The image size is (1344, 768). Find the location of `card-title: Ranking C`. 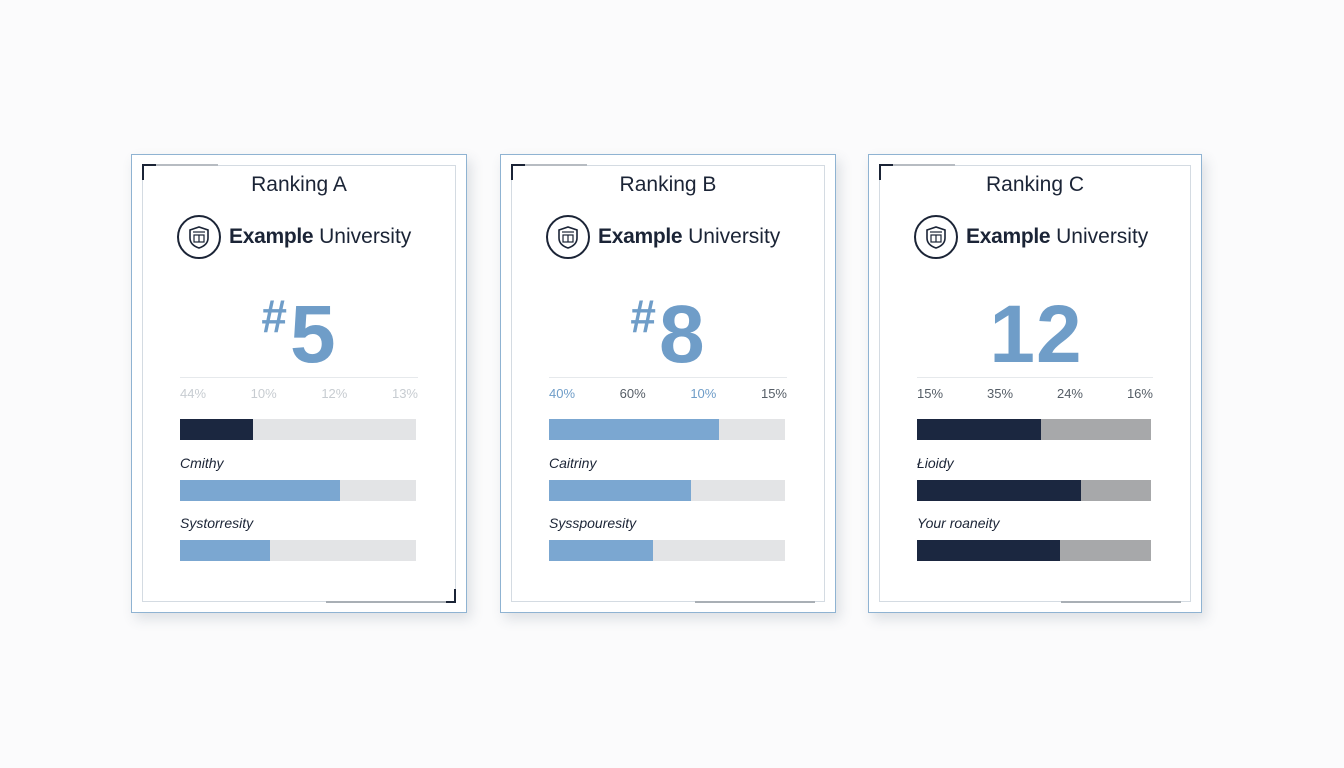

card-title: Ranking C is located at coordinates (1035, 184).